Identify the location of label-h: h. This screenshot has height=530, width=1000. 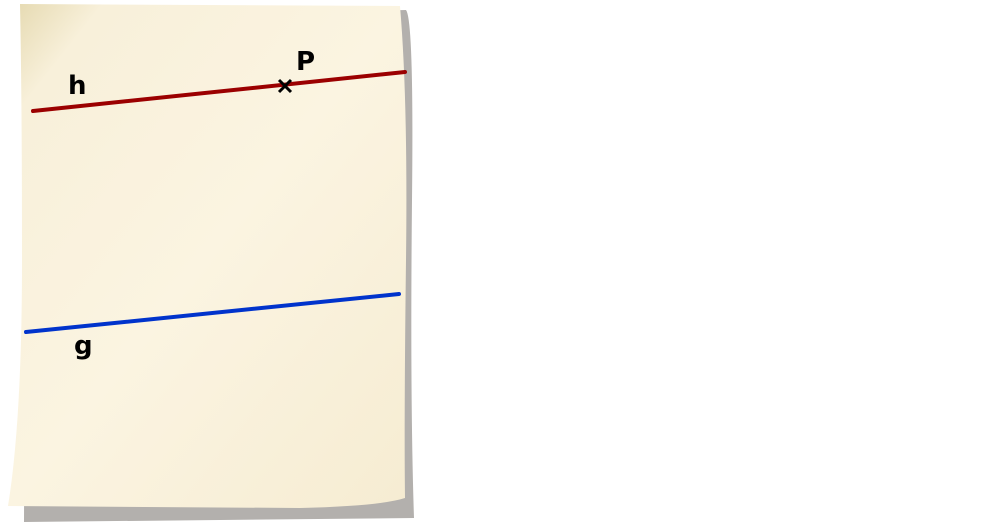
(77, 86).